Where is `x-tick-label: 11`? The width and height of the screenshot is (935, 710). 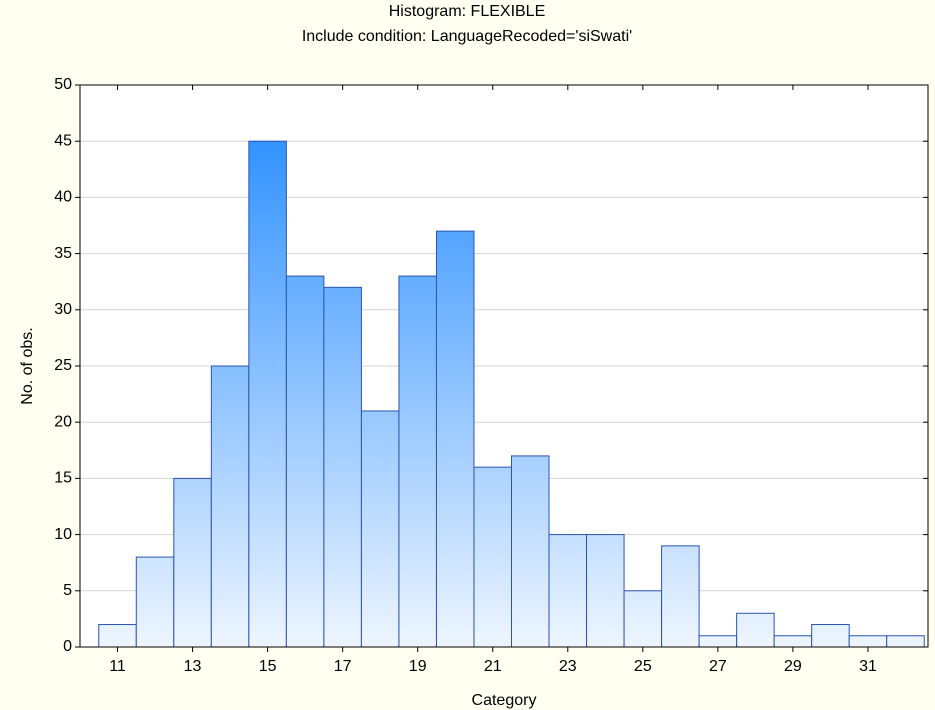 x-tick-label: 11 is located at coordinates (117, 666).